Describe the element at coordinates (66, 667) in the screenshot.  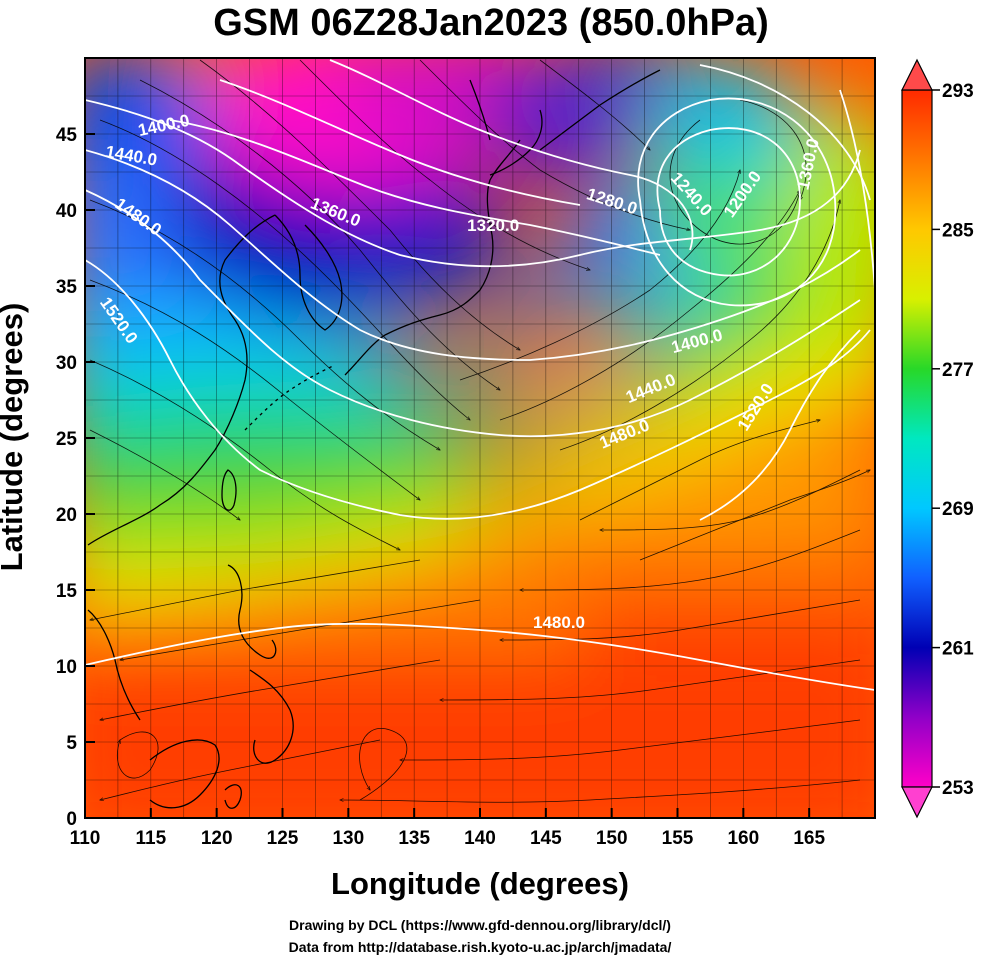
I see `y-tick-label: 10` at that location.